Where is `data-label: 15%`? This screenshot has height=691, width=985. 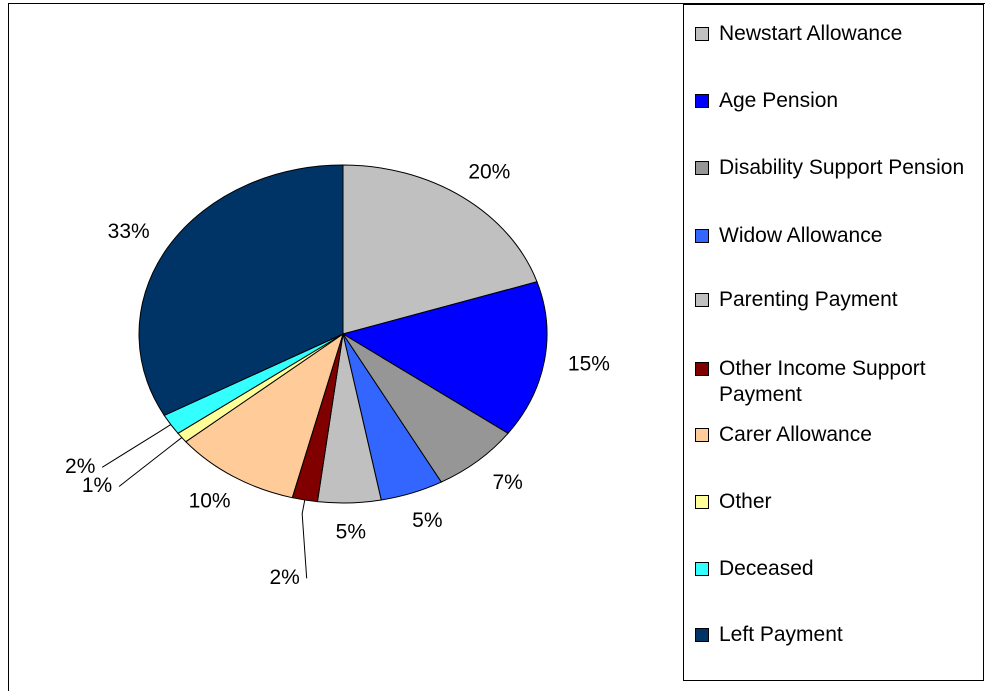
data-label: 15% is located at coordinates (589, 364).